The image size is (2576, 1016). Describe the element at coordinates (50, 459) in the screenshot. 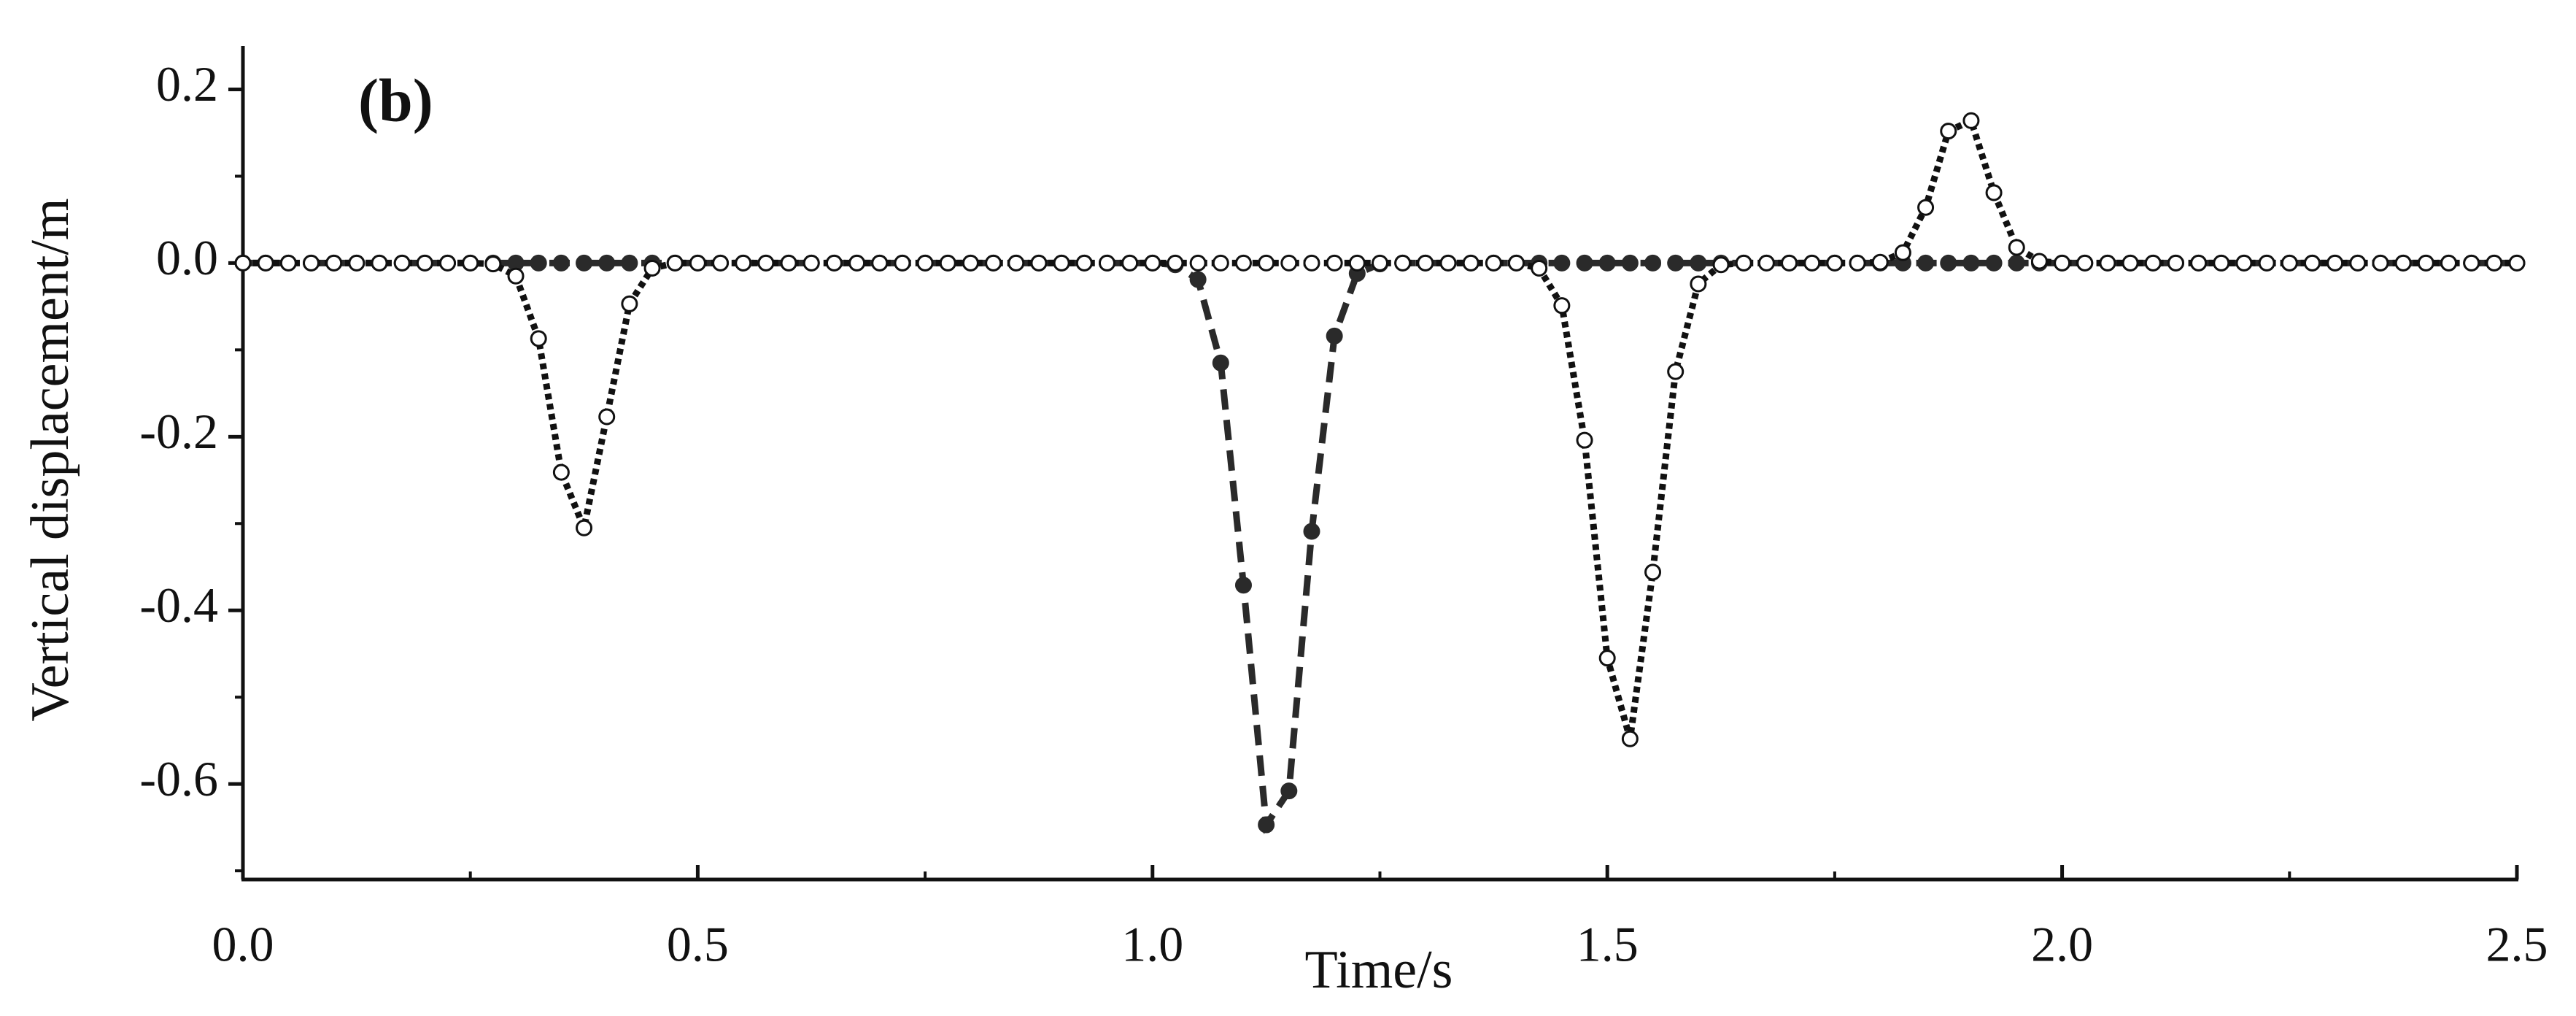

I see `y-axis-label: Vertical displacement/m` at that location.